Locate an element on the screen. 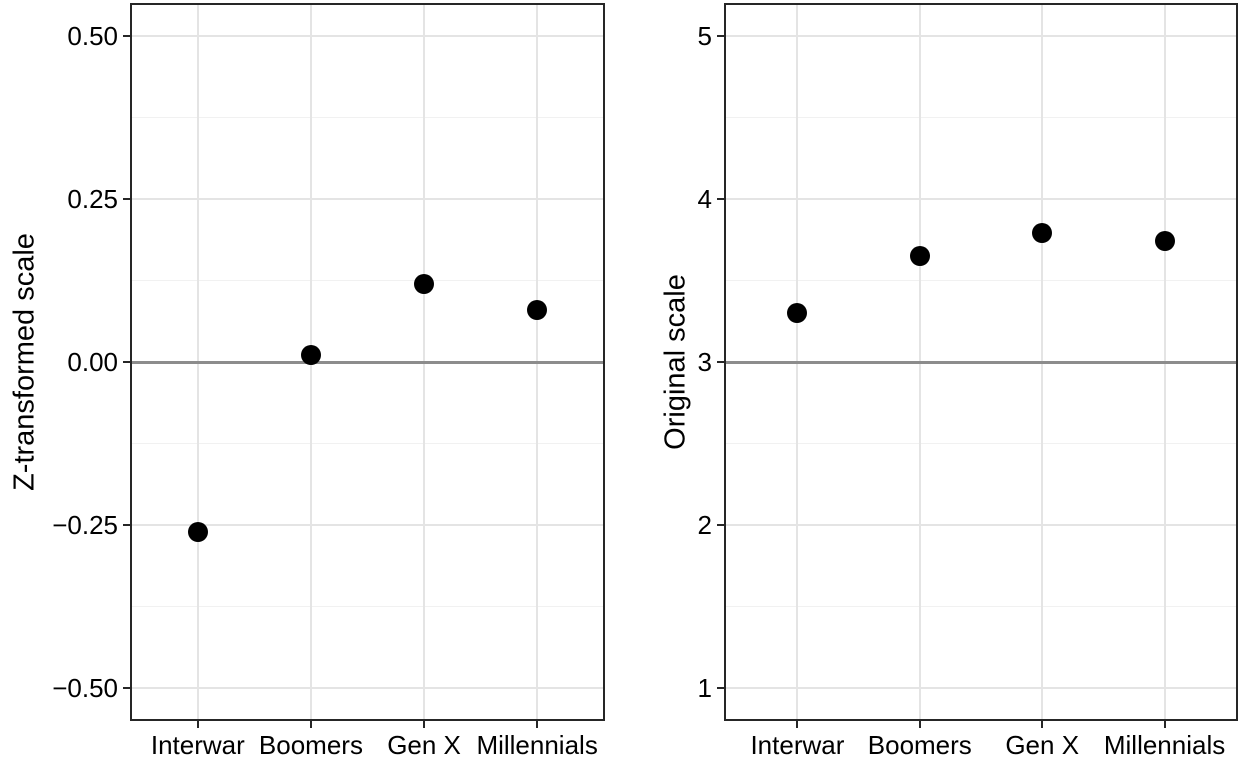  y-tick-label: 2 is located at coordinates (704, 525).